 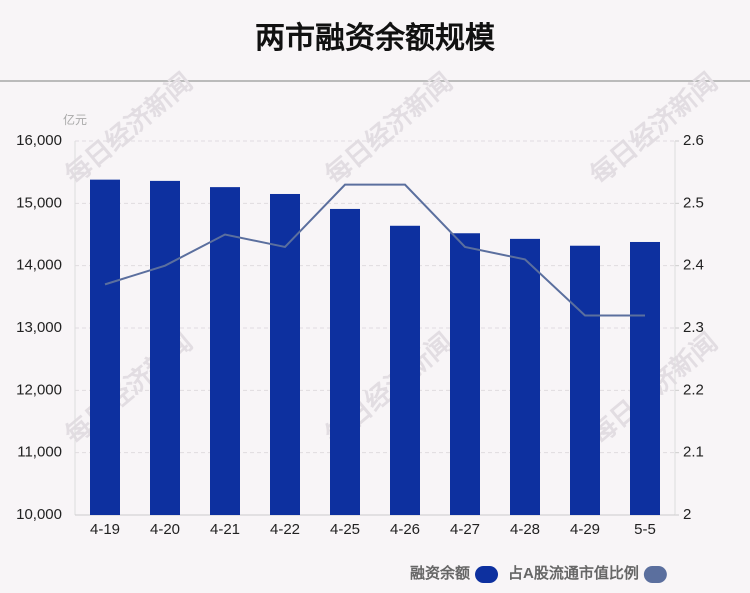 What do you see at coordinates (687, 514) in the screenshot?
I see `y2-tick-label: 2` at bounding box center [687, 514].